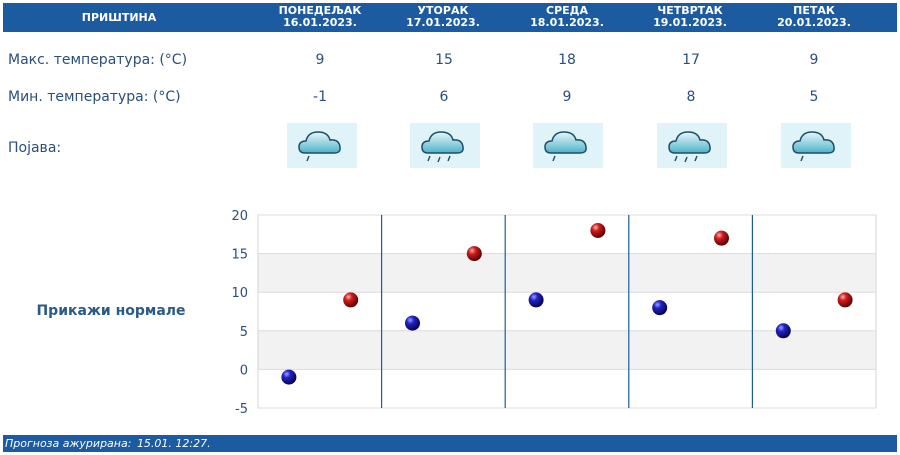 The width and height of the screenshot is (900, 455). Describe the element at coordinates (98, 60) in the screenshot. I see `max-temp-label: Макс. температура: (°C)` at that location.